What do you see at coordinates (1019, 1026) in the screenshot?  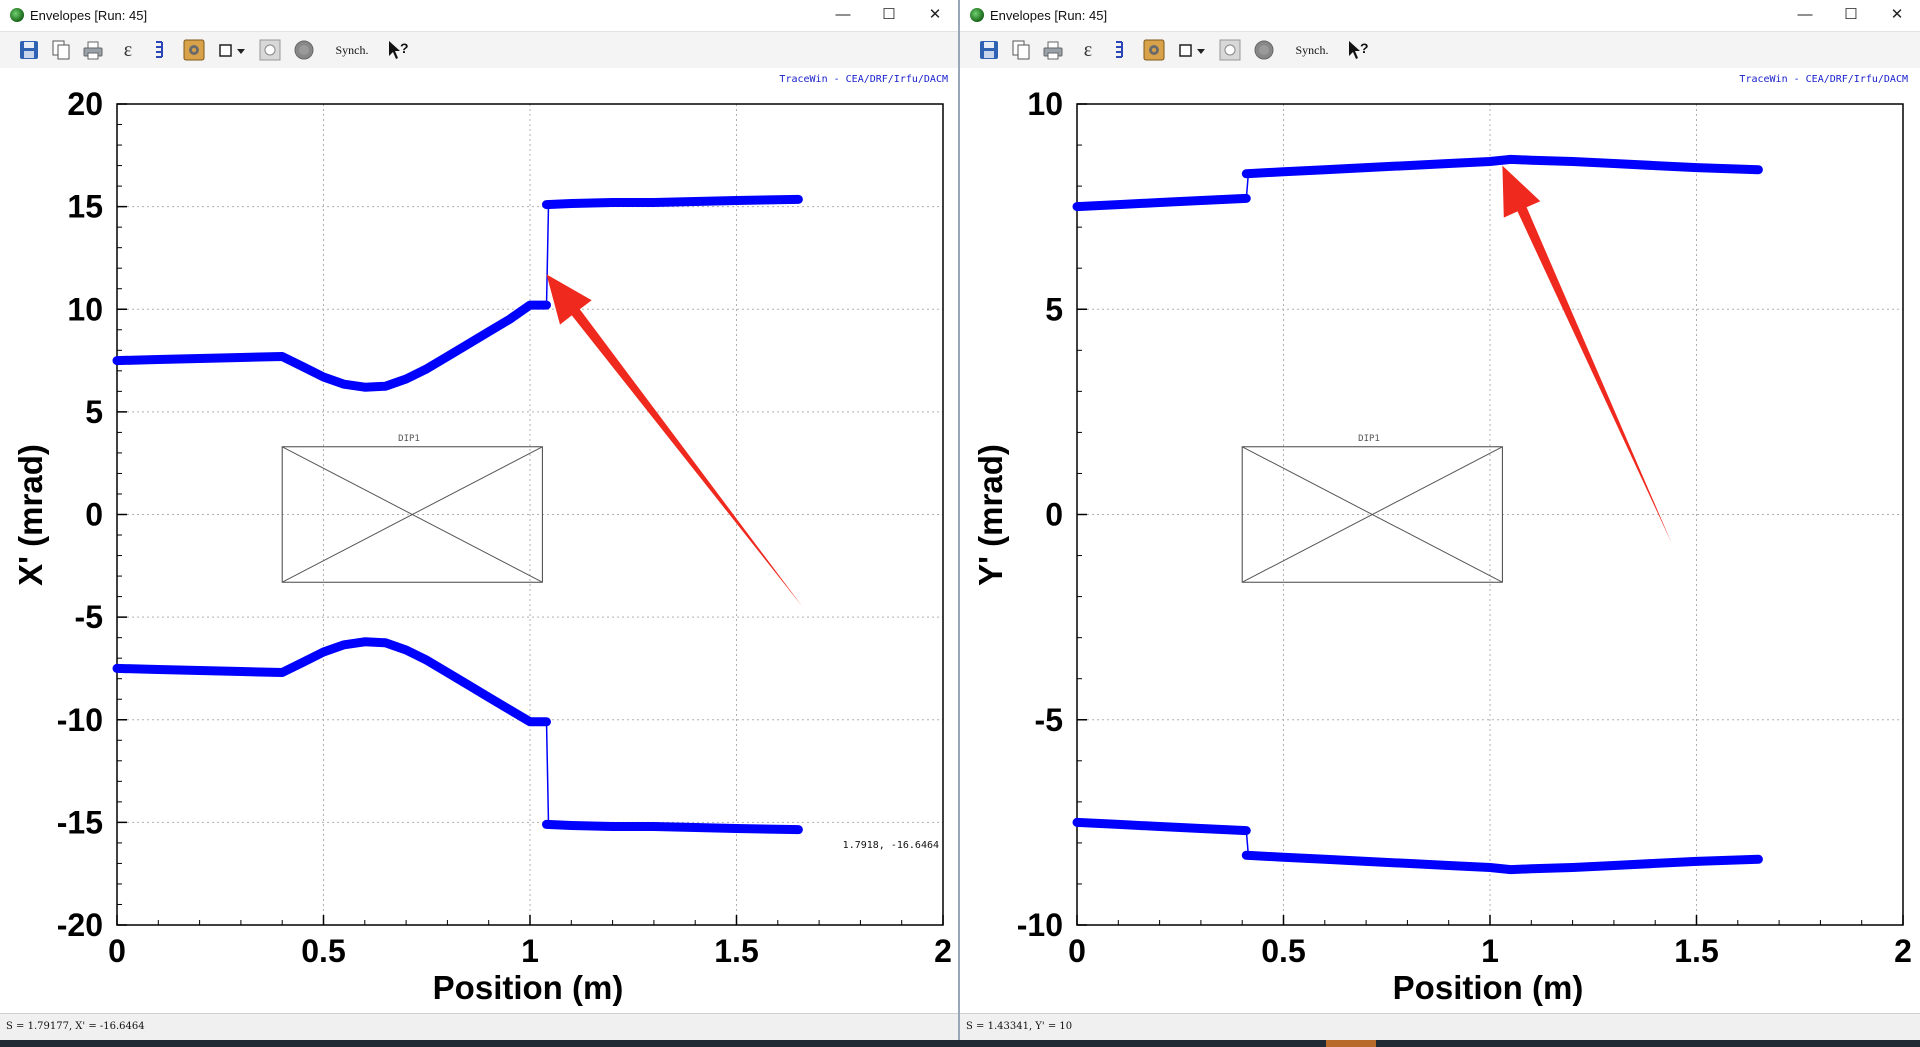 I see `status-text: S = 1.43341, Y' = 10` at bounding box center [1019, 1026].